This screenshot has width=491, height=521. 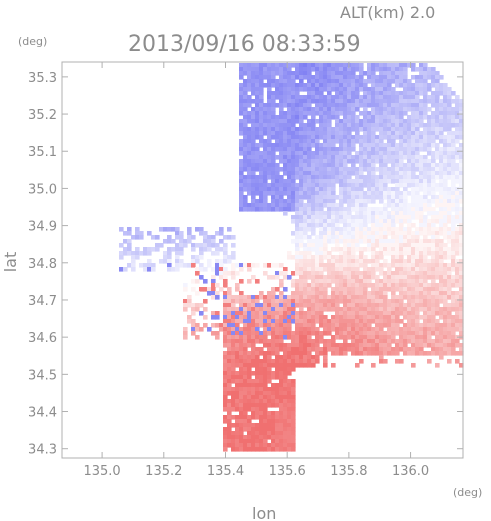 What do you see at coordinates (287, 471) in the screenshot?
I see `x-tick-label: 135.6` at bounding box center [287, 471].